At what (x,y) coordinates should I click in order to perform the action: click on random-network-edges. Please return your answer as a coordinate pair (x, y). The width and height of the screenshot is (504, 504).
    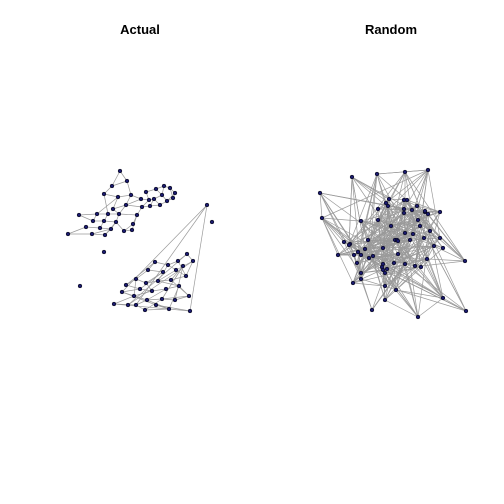
    Looking at the image, I should click on (393, 243).